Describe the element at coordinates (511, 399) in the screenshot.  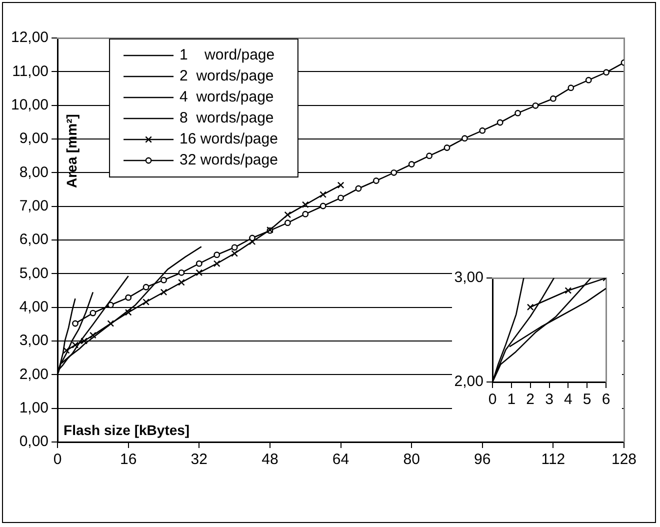
I see `x-tick-label: 1` at that location.